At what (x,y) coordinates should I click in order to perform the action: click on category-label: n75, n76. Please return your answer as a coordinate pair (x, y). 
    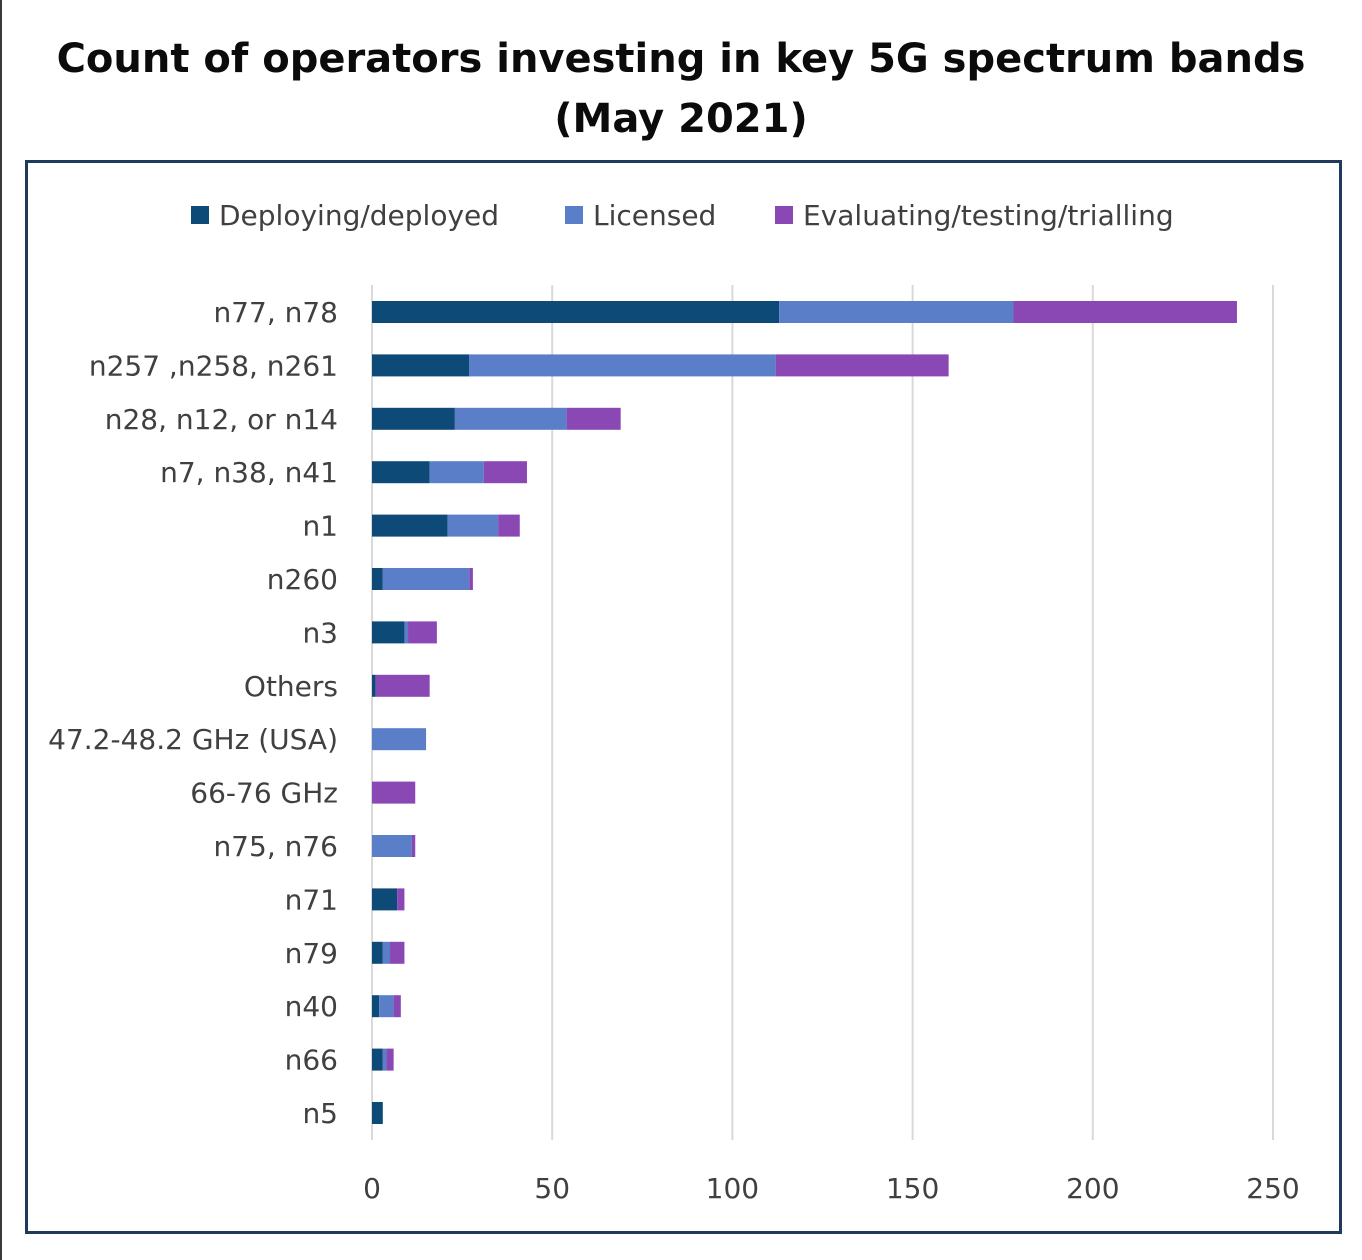
    Looking at the image, I should click on (275, 846).